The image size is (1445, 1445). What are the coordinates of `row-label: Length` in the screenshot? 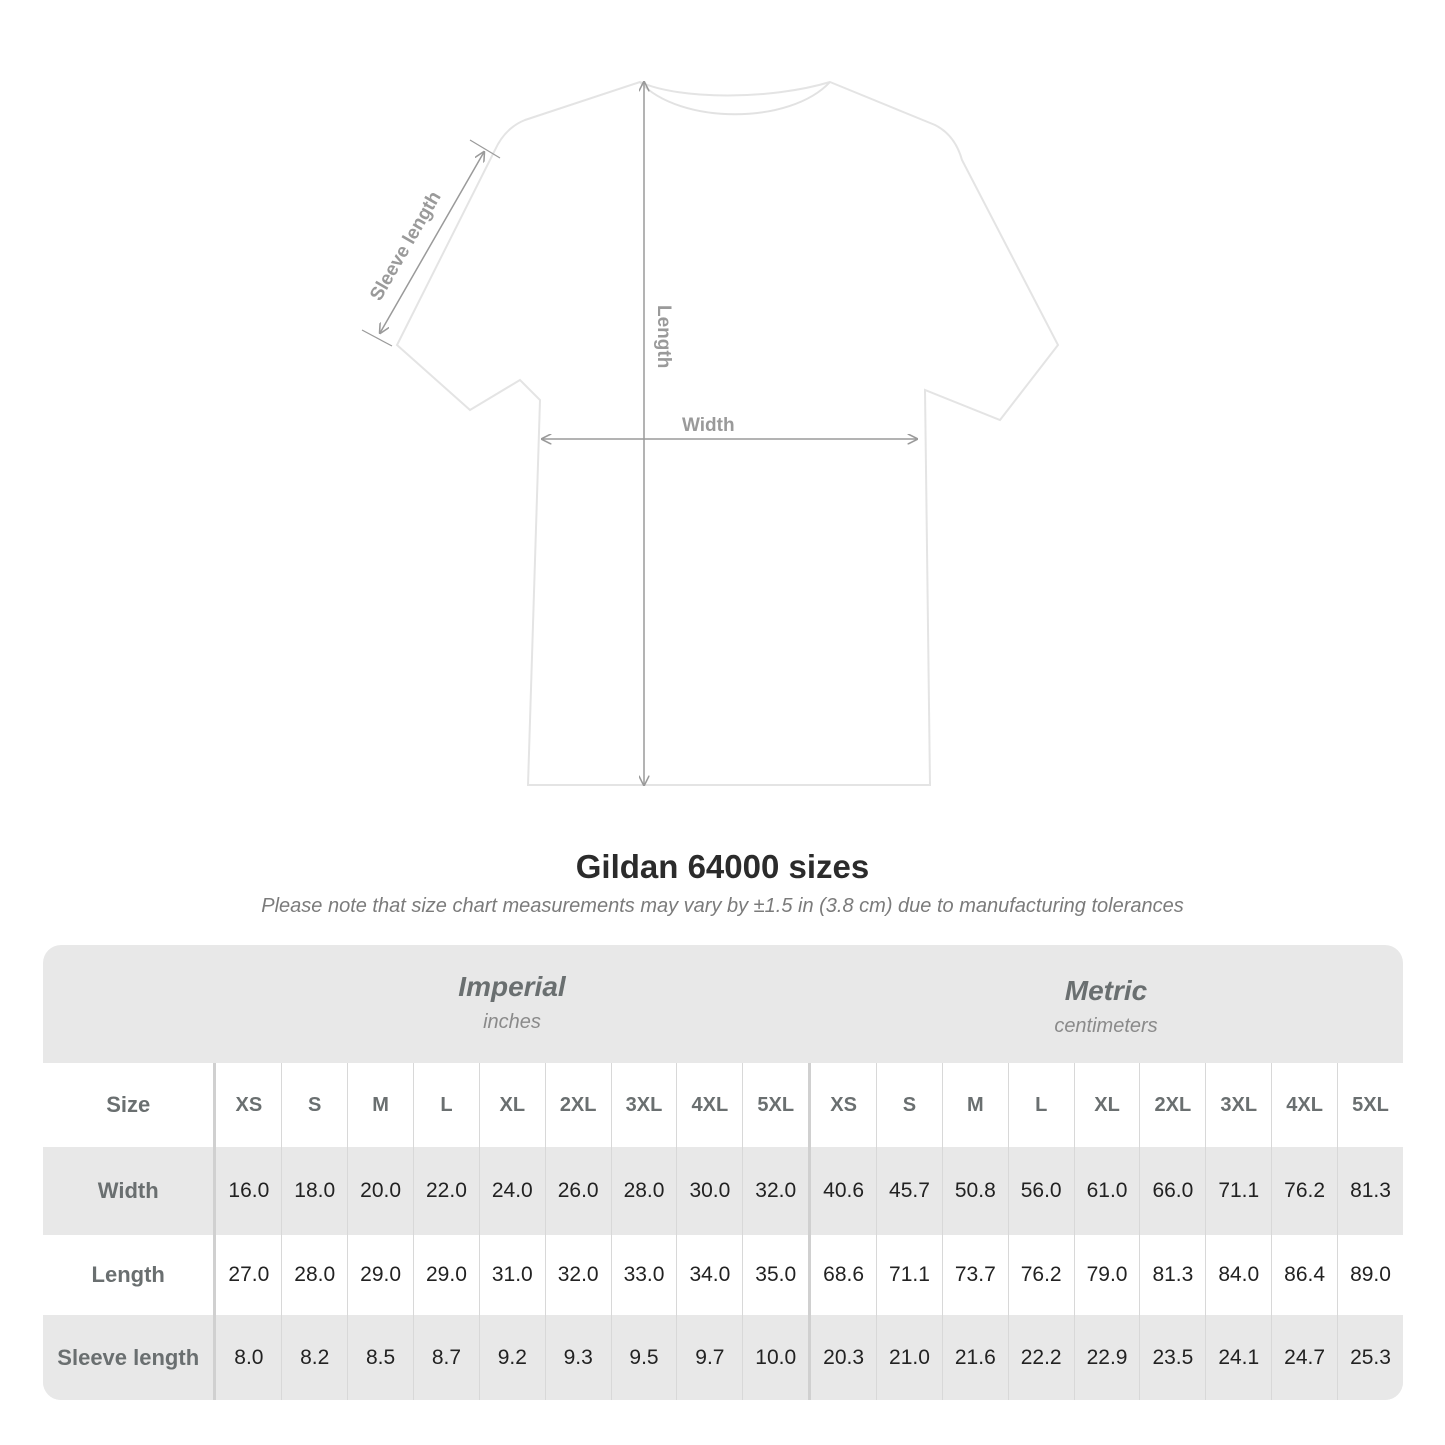 It's located at (130, 1275).